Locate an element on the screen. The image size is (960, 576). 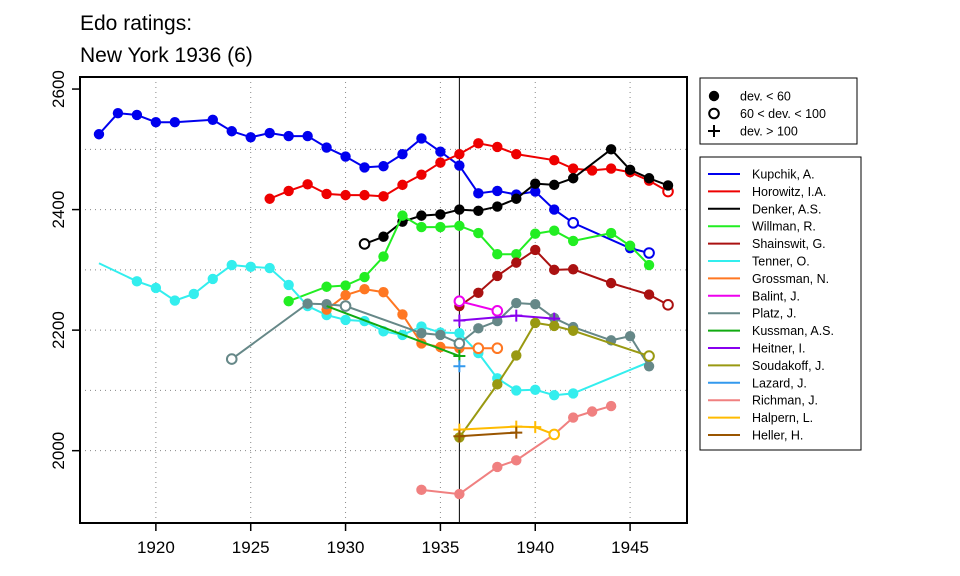
marker-legend-label: dev. < 60 is located at coordinates (765, 97).